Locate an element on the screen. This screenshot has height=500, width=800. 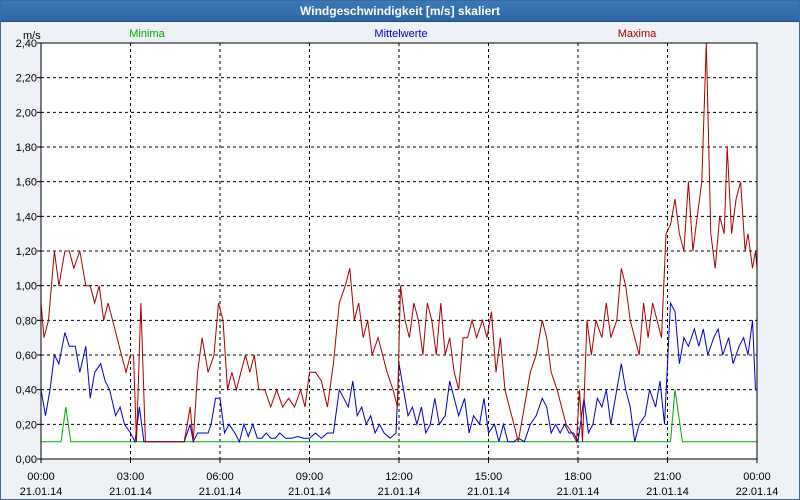
legend-minima: Minima is located at coordinates (147, 34).